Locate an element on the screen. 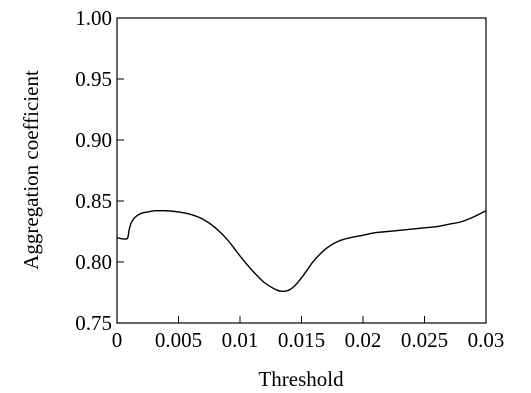 The height and width of the screenshot is (393, 531). y-tick-label: 0.95 is located at coordinates (93, 79).